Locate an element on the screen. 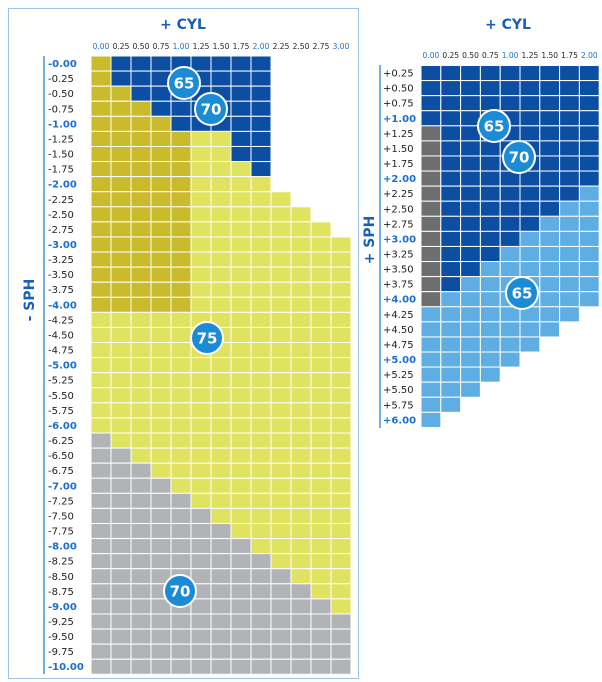 Image resolution: width=602 pixels, height=682 pixels. sph-label: +6.00 is located at coordinates (399, 420).